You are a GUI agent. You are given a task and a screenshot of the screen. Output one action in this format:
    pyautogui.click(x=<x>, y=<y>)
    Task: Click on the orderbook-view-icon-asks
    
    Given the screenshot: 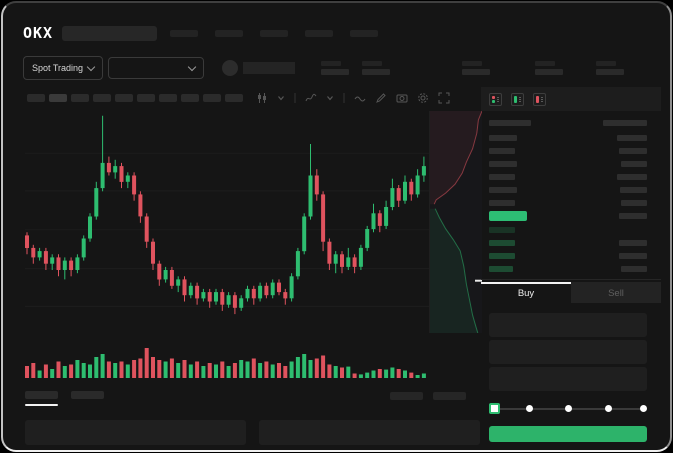 What is the action you would take?
    pyautogui.click(x=539, y=99)
    